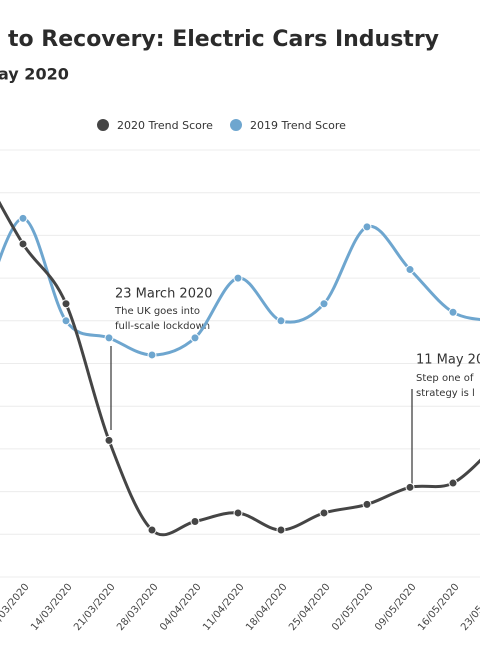 The image size is (480, 650). What do you see at coordinates (309, 607) in the screenshot?
I see `x-tick-label: 25/04/2020` at bounding box center [309, 607].